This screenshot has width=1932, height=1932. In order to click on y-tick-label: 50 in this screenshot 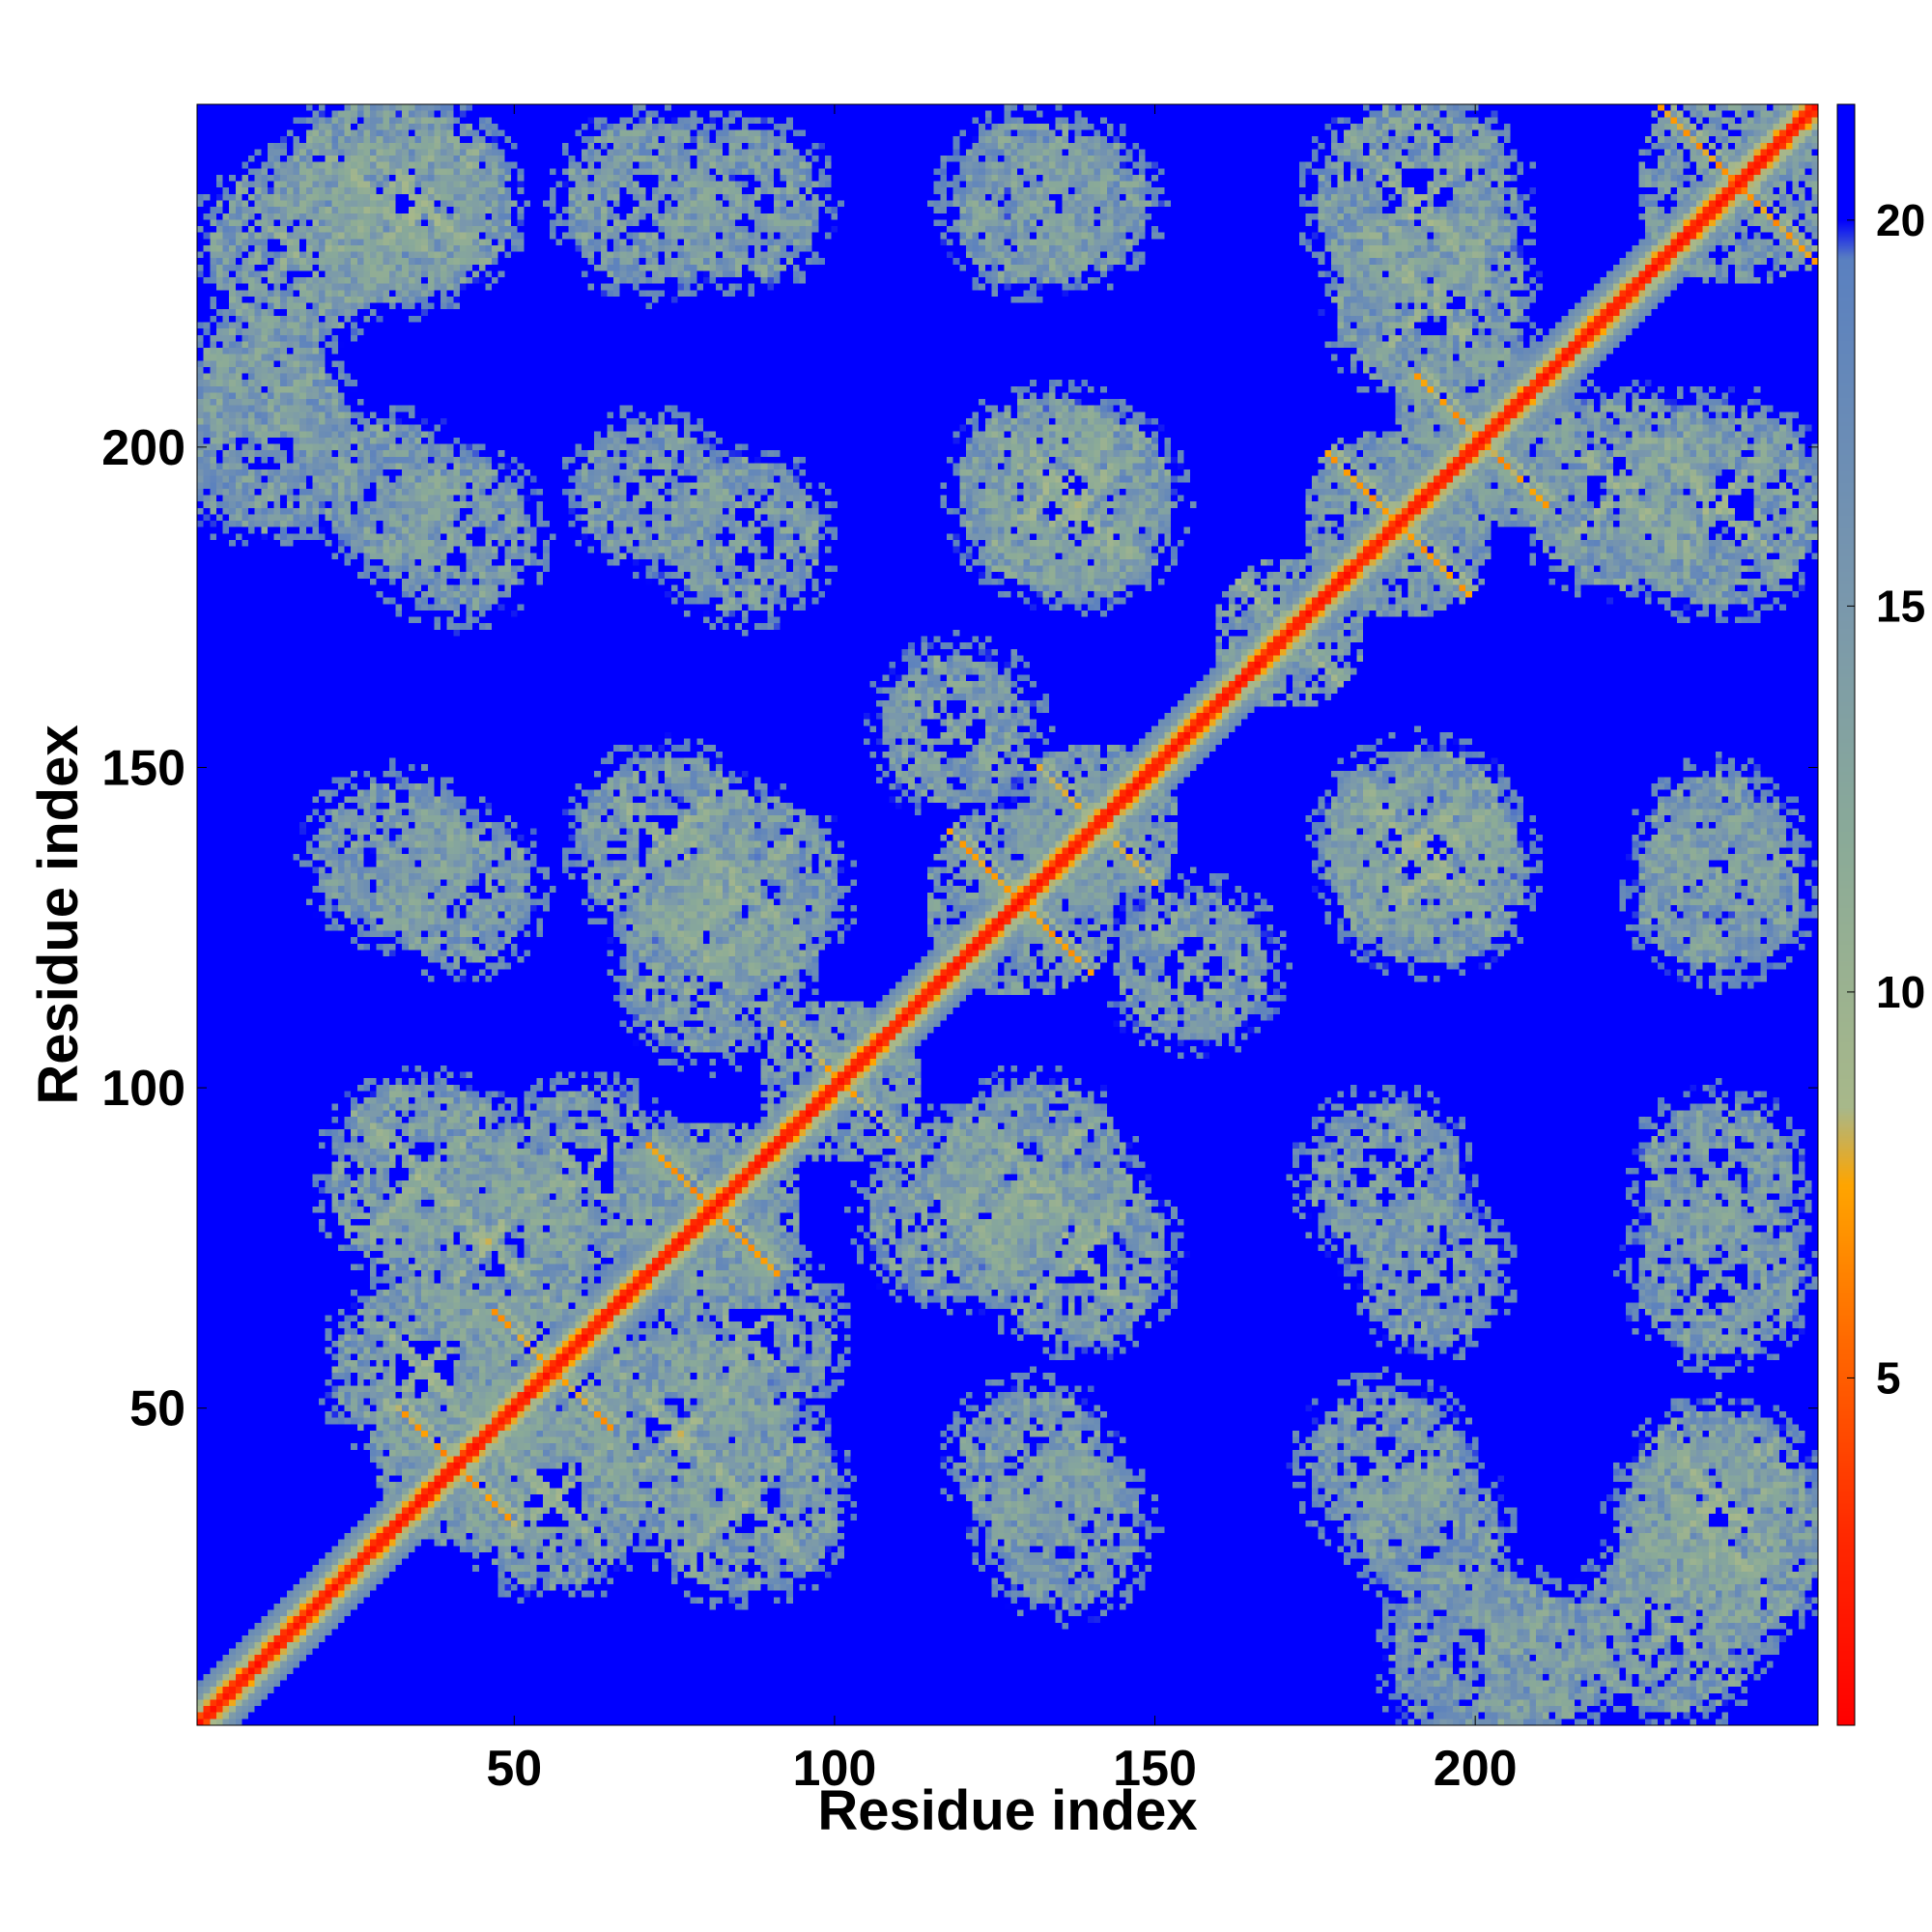, I will do `click(157, 1409)`.